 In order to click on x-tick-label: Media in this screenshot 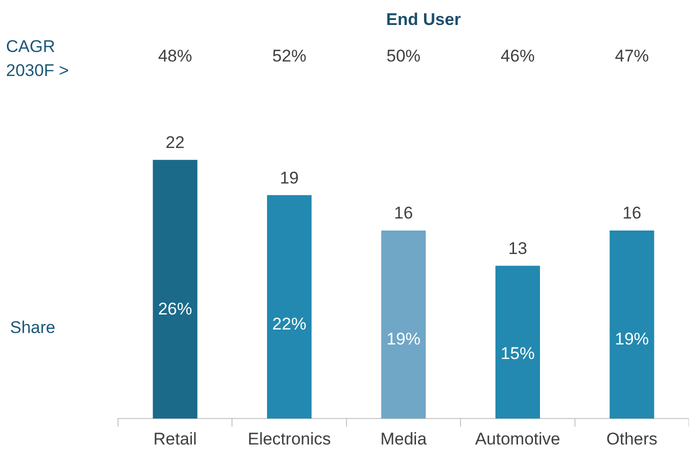, I will do `click(404, 438)`.